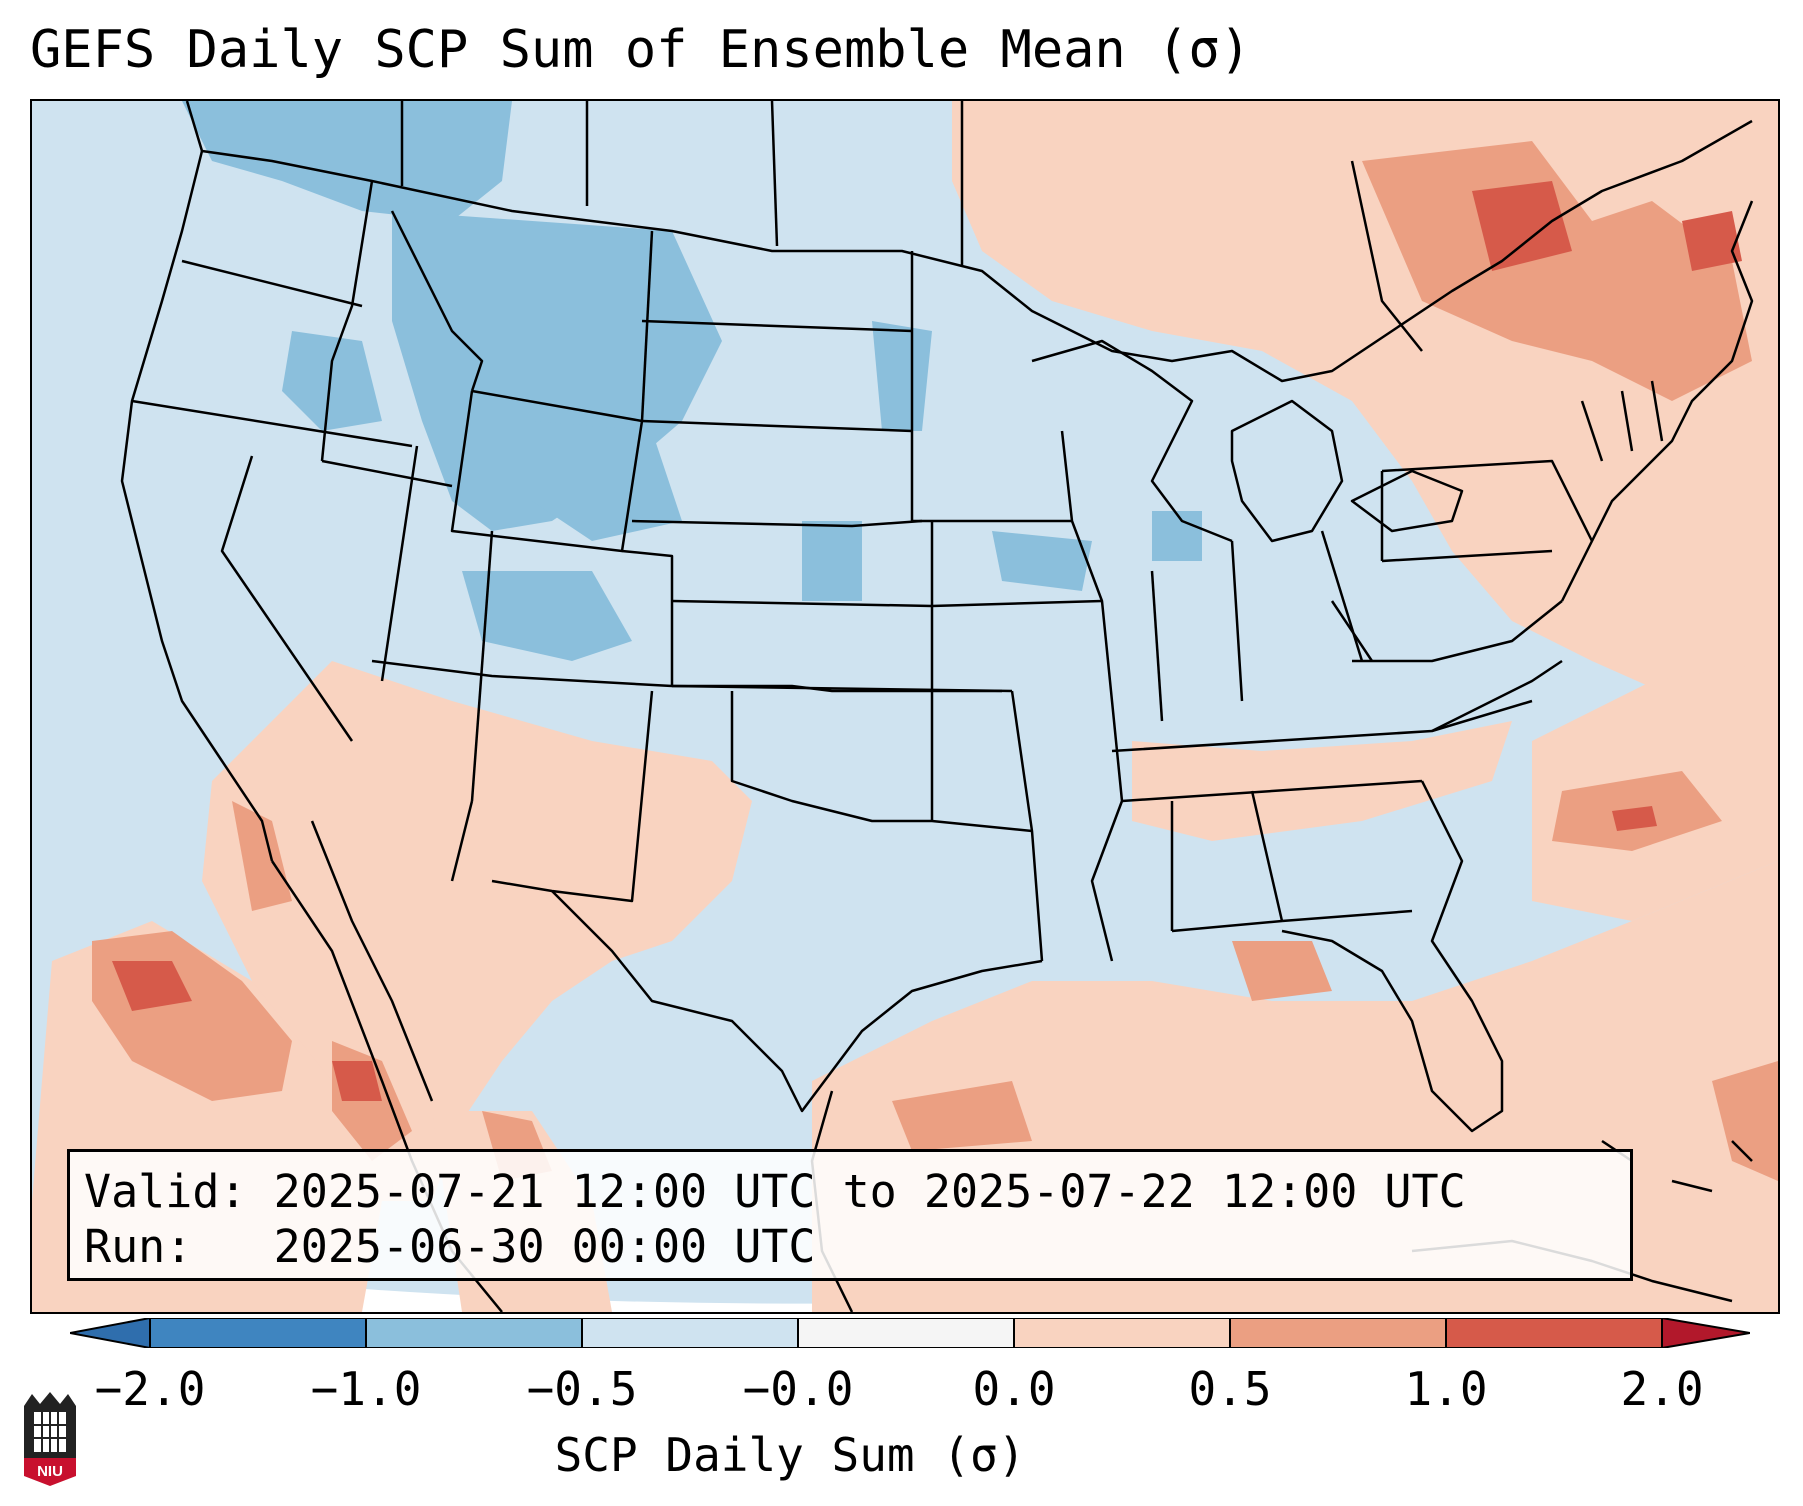 The height and width of the screenshot is (1506, 1803). I want to click on niu-logo: NIU, so click(50, 1439).